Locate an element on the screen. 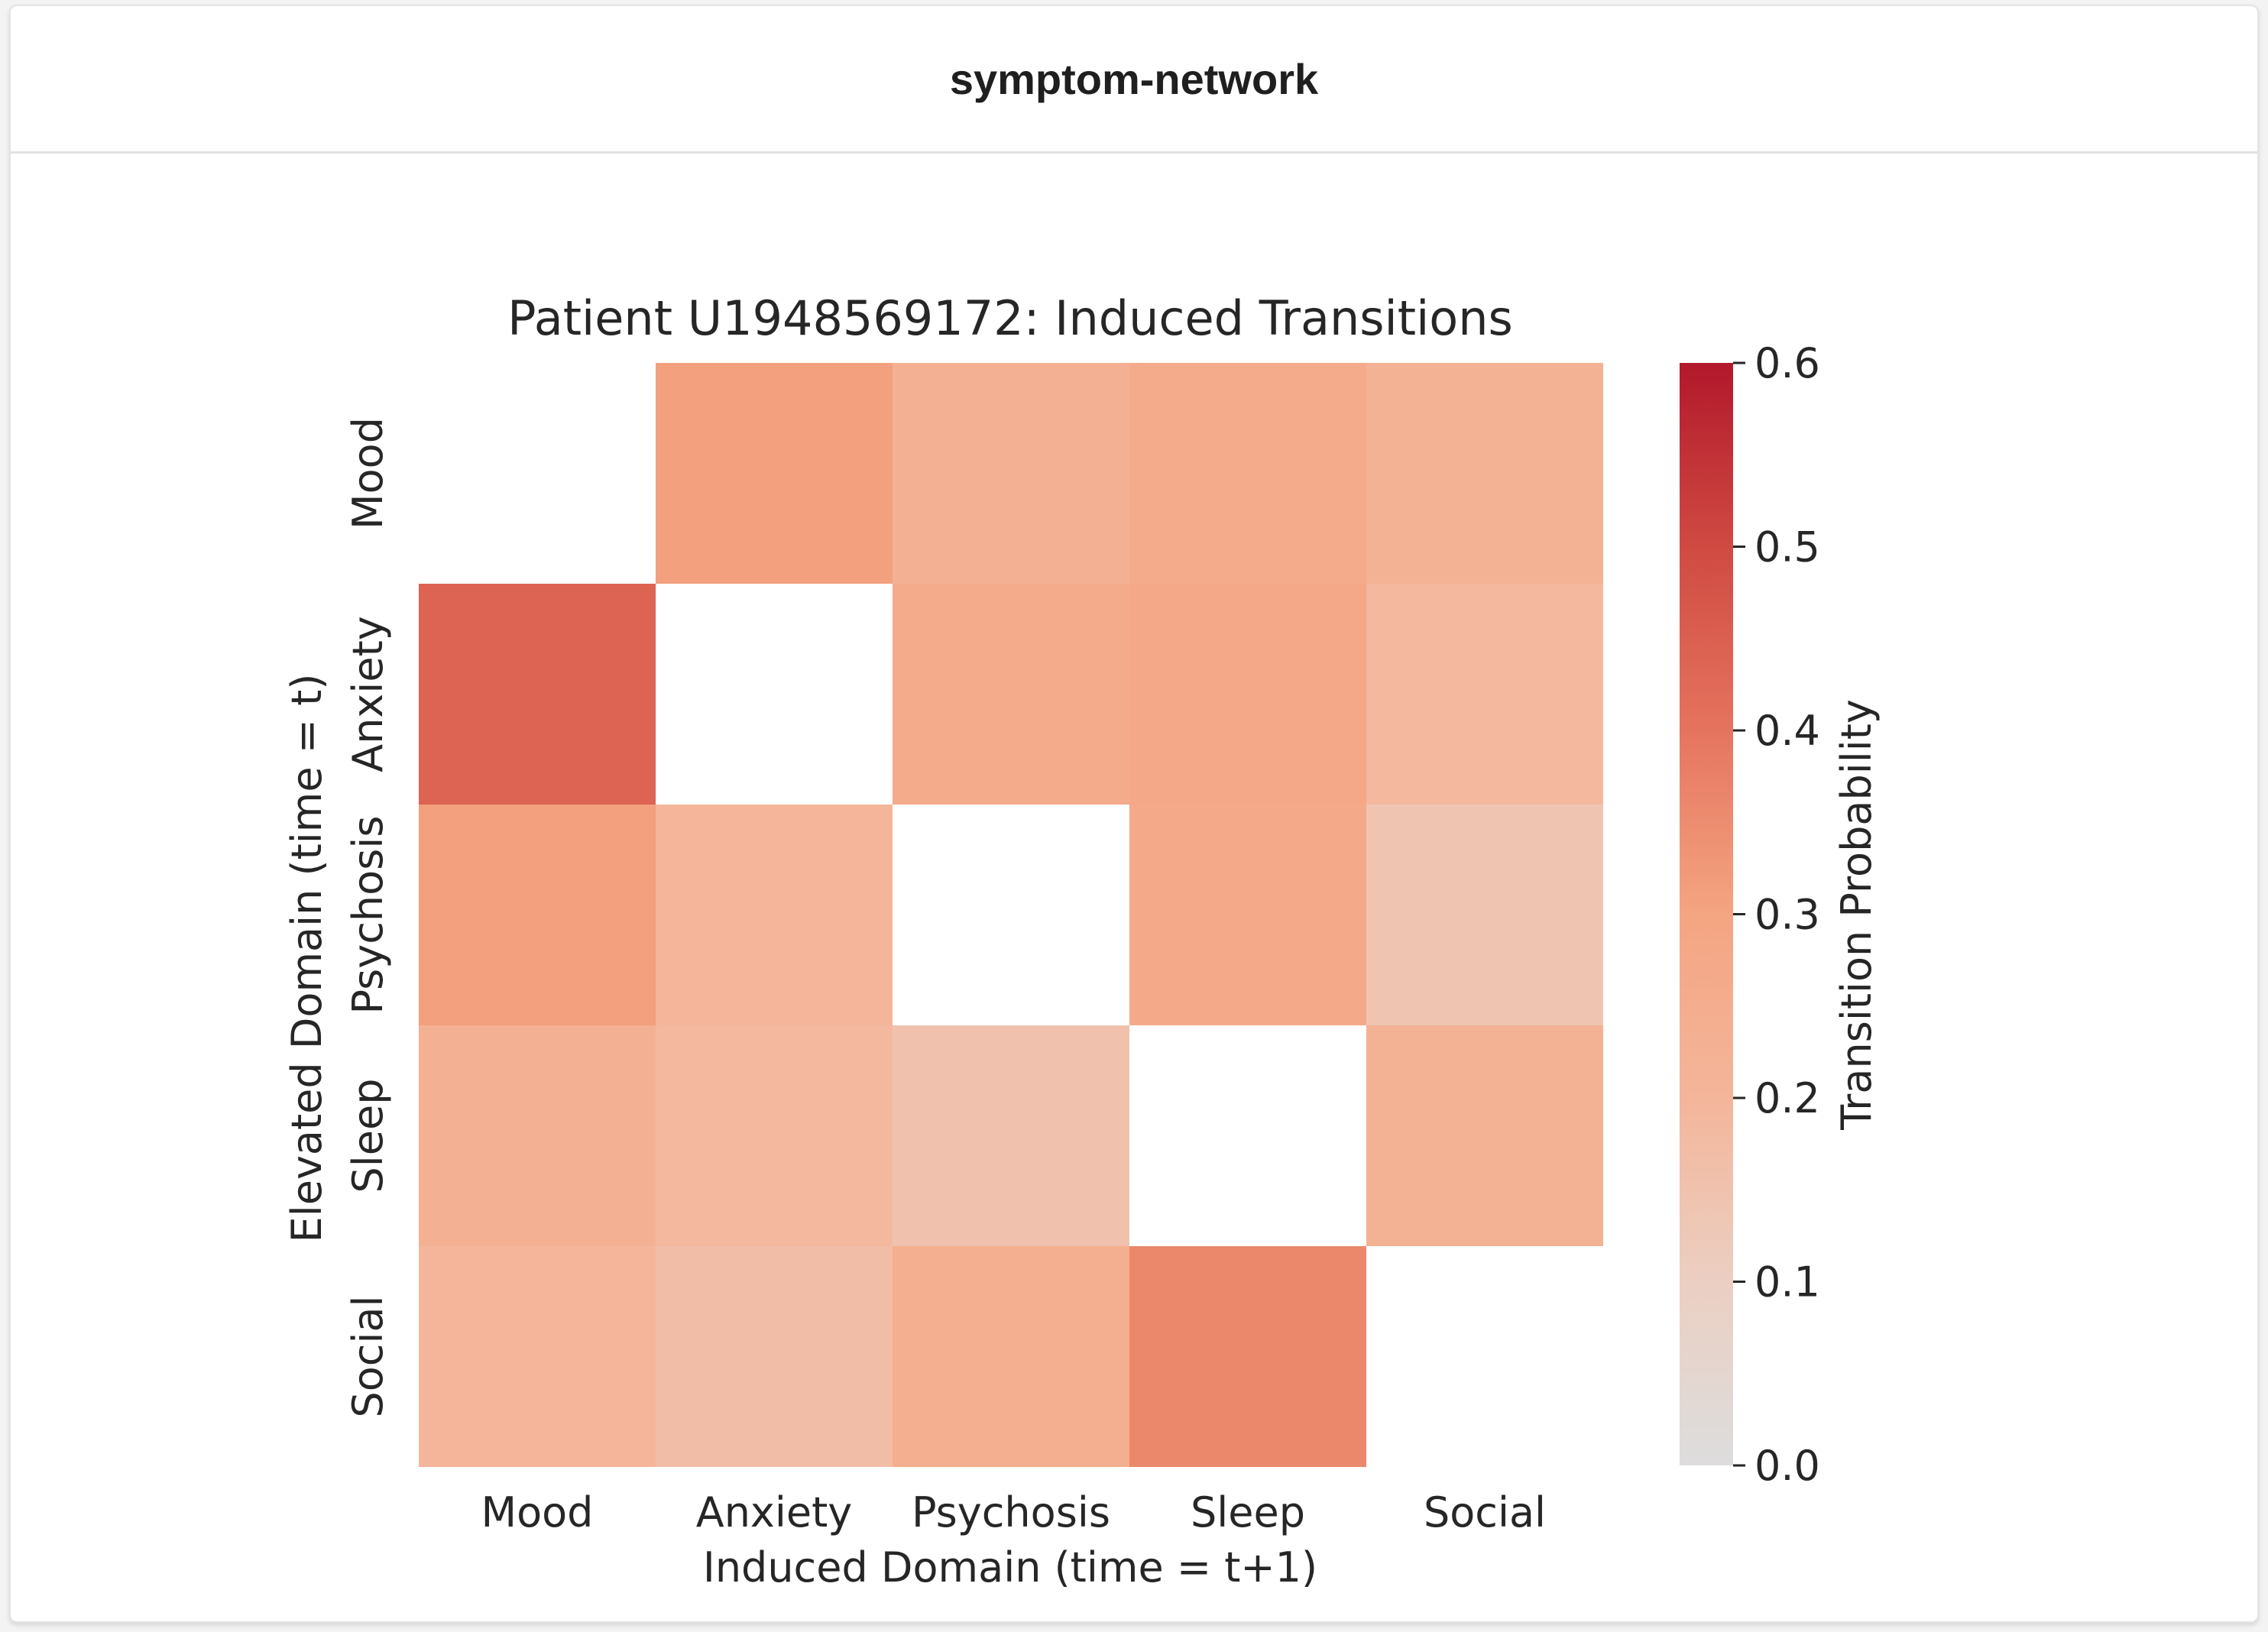 This screenshot has width=2268, height=1632. heatmap-cell-anxiety-to-mood is located at coordinates (537, 694).